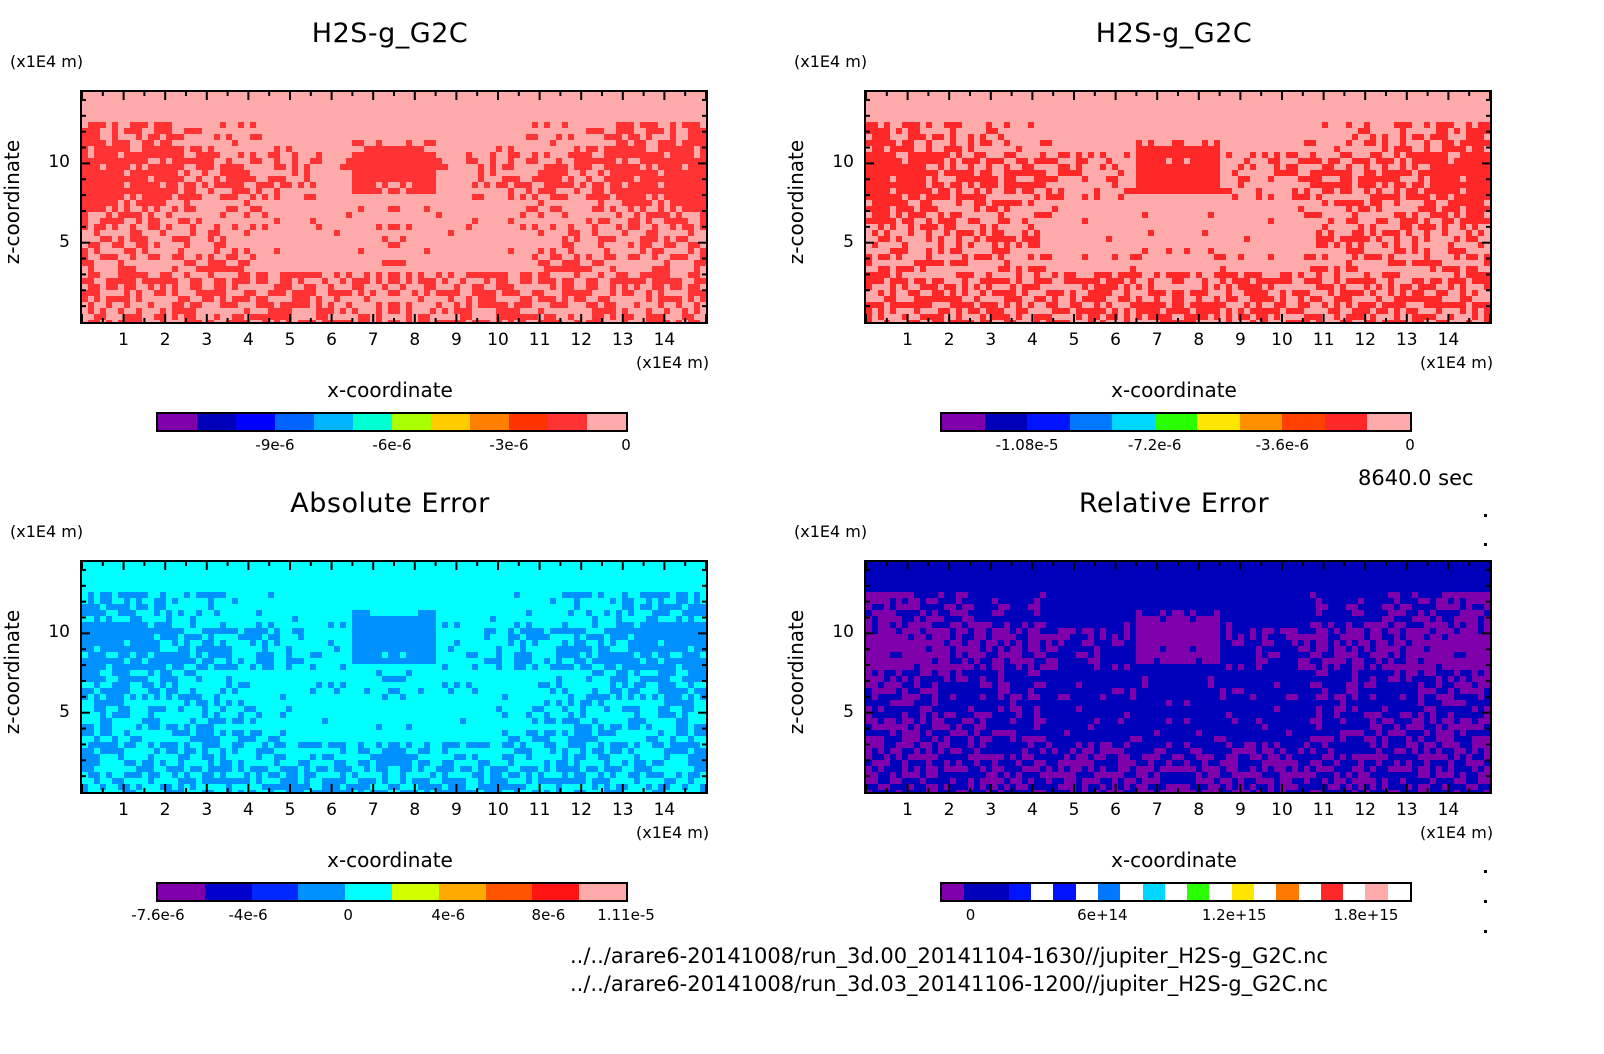 This screenshot has height=1054, width=1604. I want to click on colorbar-tick-label: -4e-6, so click(248, 915).